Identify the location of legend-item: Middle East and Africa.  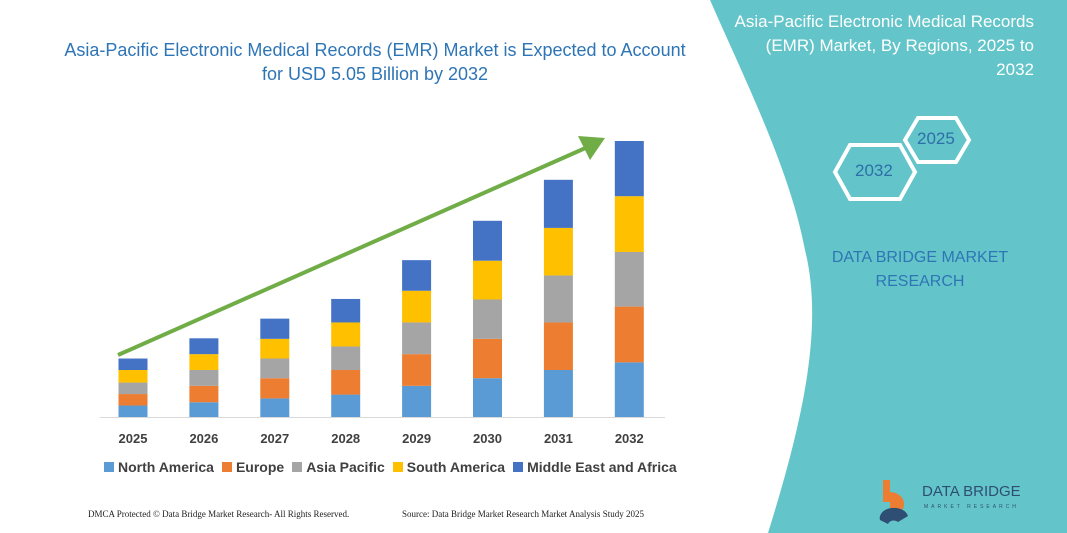
(595, 467).